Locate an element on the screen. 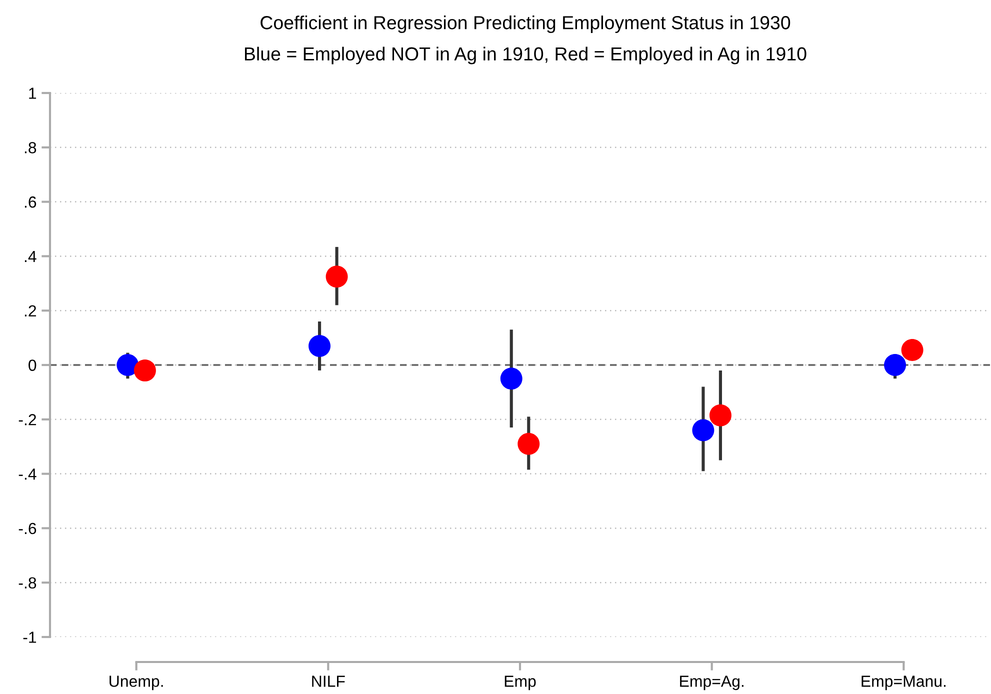 The width and height of the screenshot is (991, 694). y-tick-label: 0 is located at coordinates (32, 365).